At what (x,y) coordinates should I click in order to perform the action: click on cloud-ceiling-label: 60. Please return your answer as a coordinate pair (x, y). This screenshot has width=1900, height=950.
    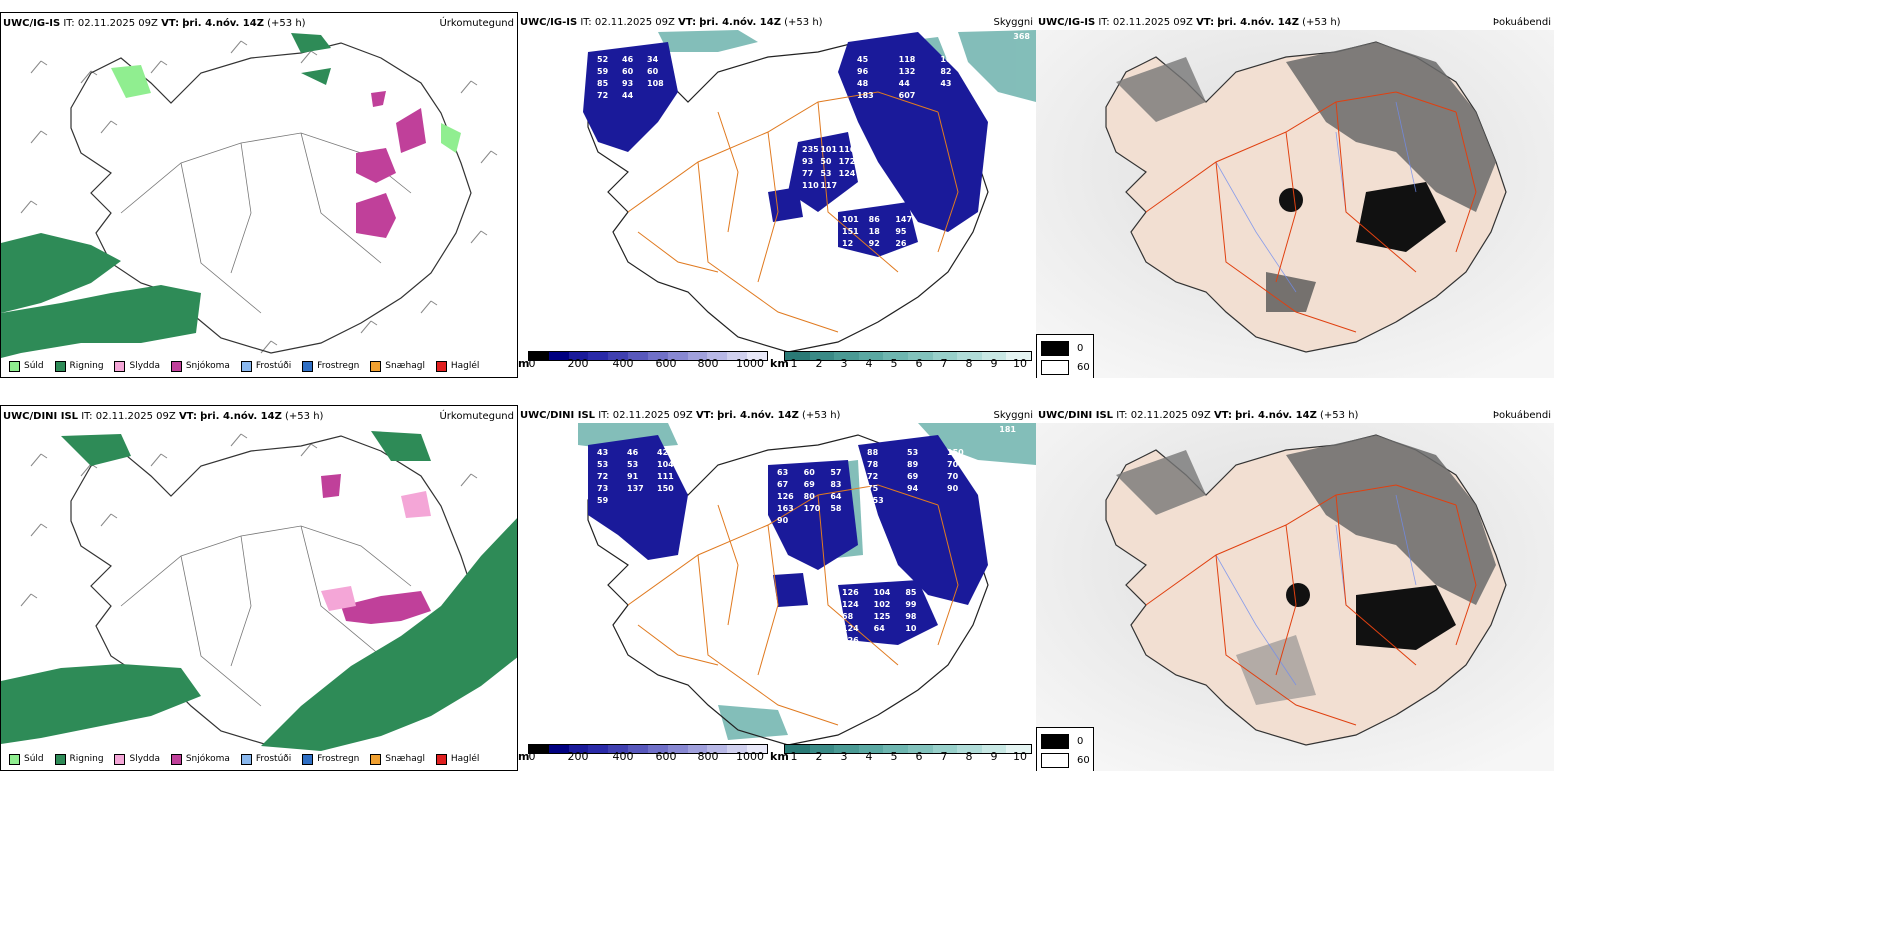
    Looking at the image, I should click on (810, 472).